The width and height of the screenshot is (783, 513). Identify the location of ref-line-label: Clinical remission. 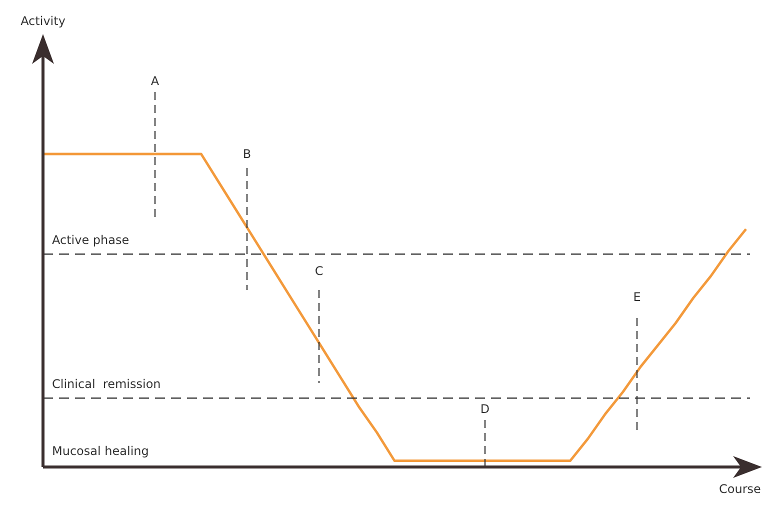
(106, 384).